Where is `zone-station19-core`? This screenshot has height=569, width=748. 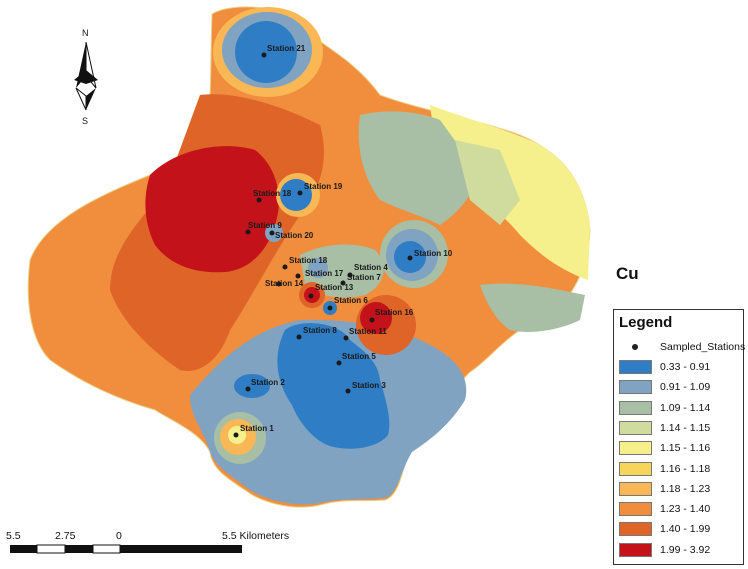 zone-station19-core is located at coordinates (296, 195).